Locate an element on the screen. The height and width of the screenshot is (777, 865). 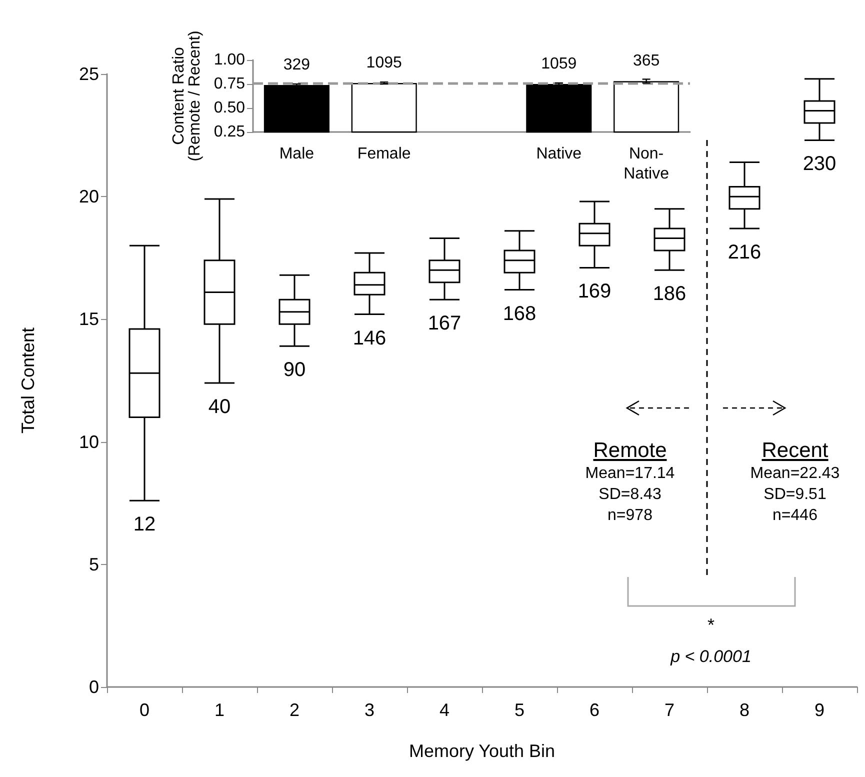
x-tick-label: 3 is located at coordinates (369, 710).